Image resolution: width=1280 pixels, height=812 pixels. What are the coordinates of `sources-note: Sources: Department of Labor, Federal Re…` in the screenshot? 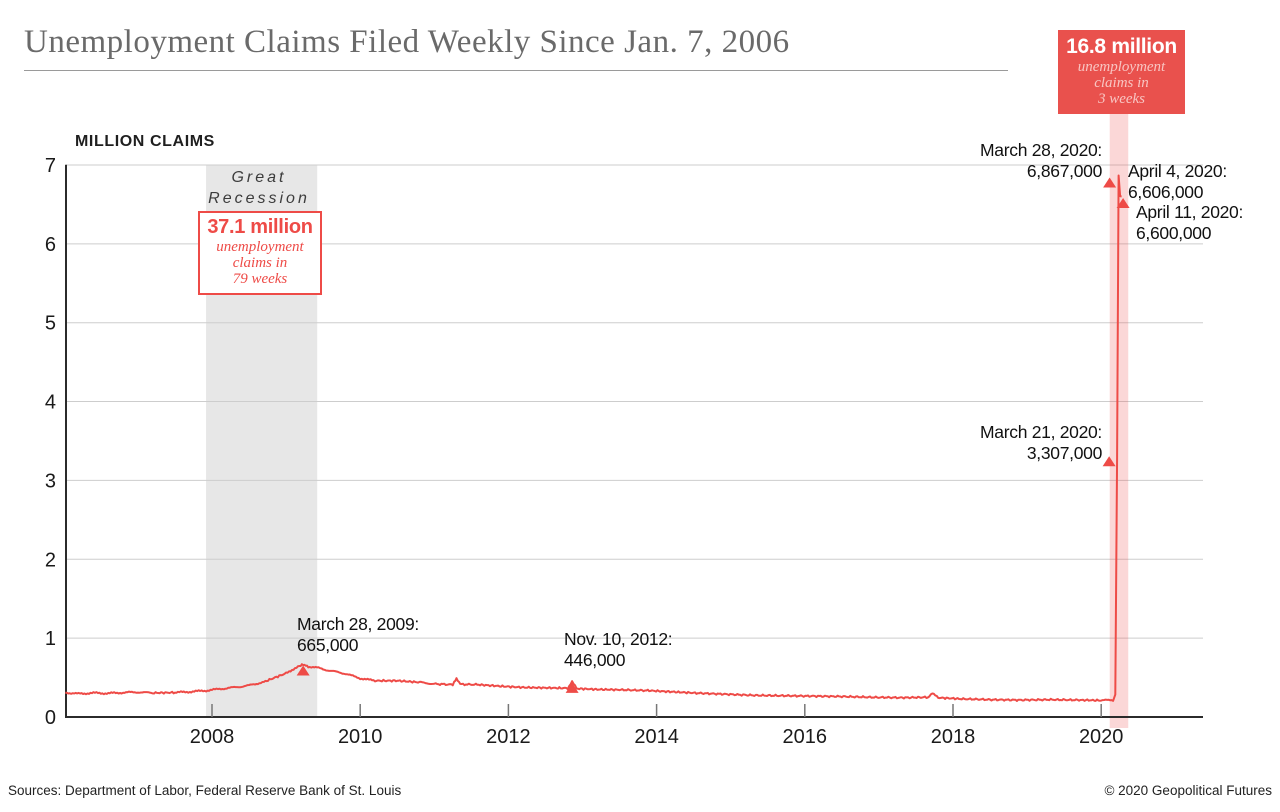 It's located at (205, 790).